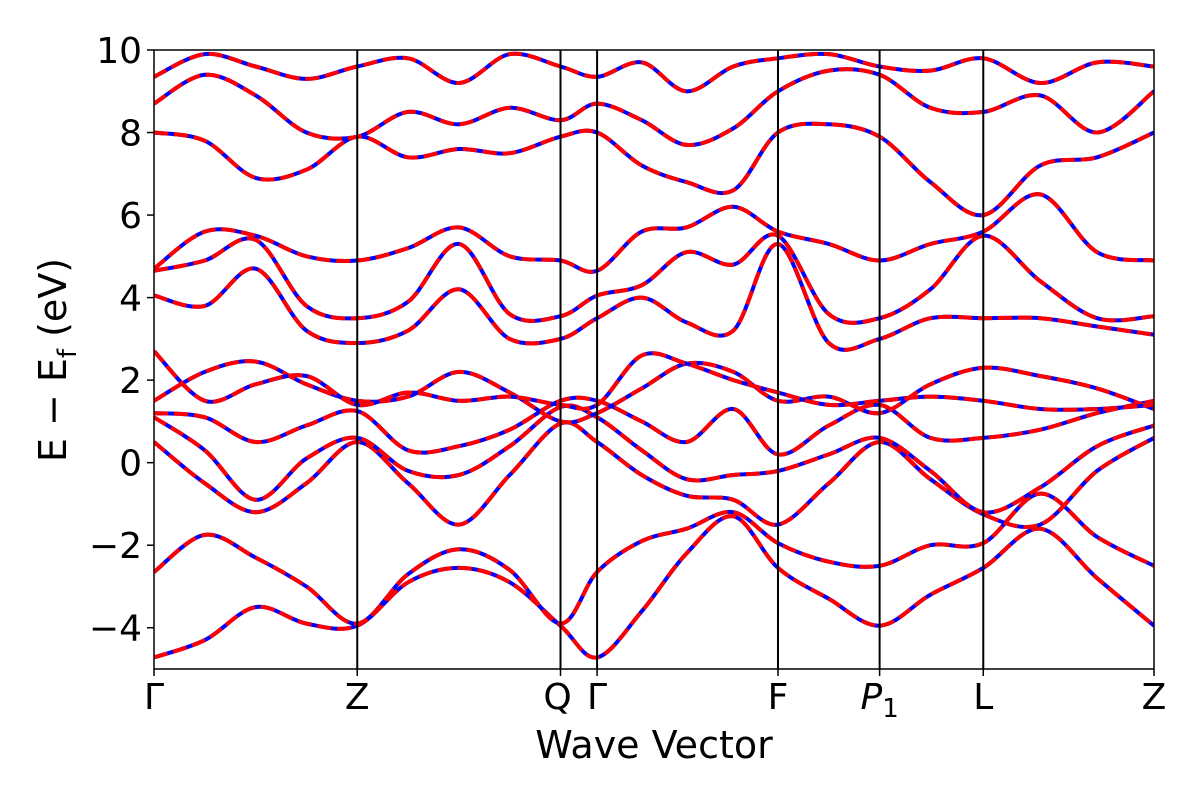 The width and height of the screenshot is (1200, 800). What do you see at coordinates (68, 353) in the screenshot?
I see `y-axis-title-subscript: f` at bounding box center [68, 353].